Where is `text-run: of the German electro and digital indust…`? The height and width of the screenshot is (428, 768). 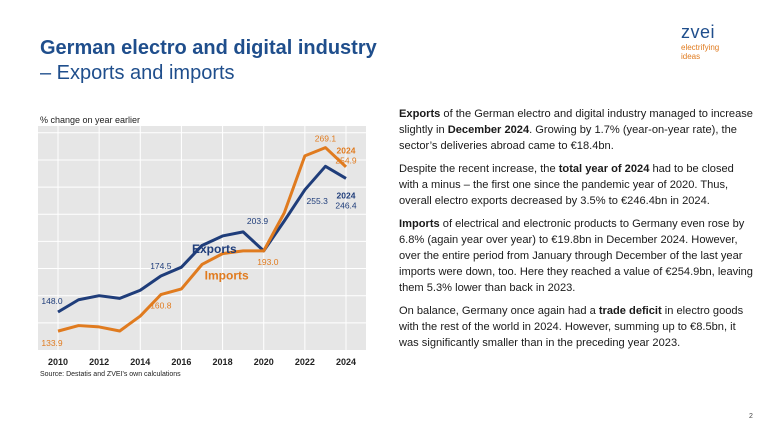
text-run: of the German electro and digital indust… is located at coordinates (576, 122).